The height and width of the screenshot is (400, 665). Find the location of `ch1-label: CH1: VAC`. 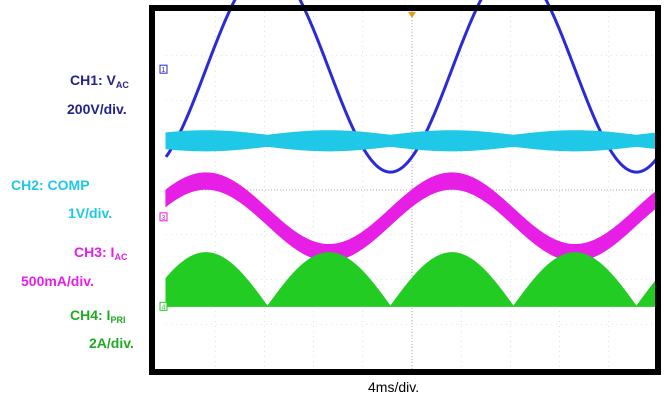

ch1-label: CH1: VAC is located at coordinates (99, 81).